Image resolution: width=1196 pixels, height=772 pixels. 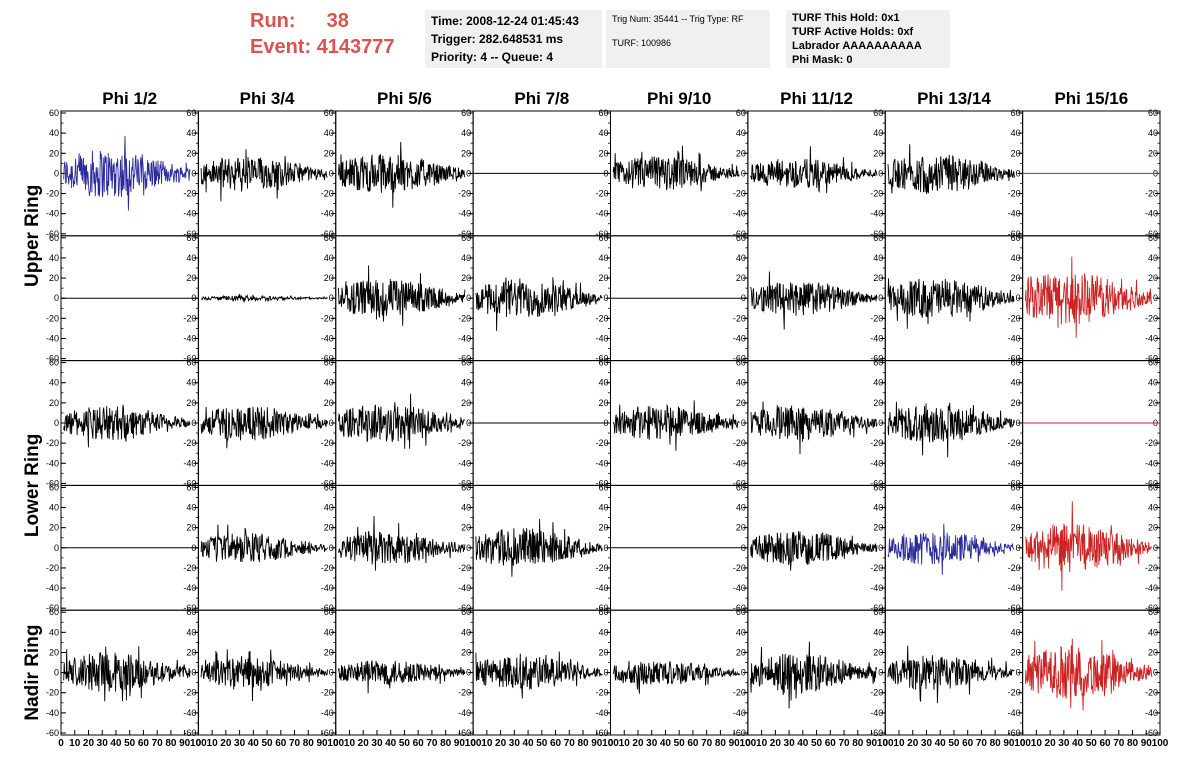 I want to click on ring-label: Upper Ring, so click(x=32, y=236).